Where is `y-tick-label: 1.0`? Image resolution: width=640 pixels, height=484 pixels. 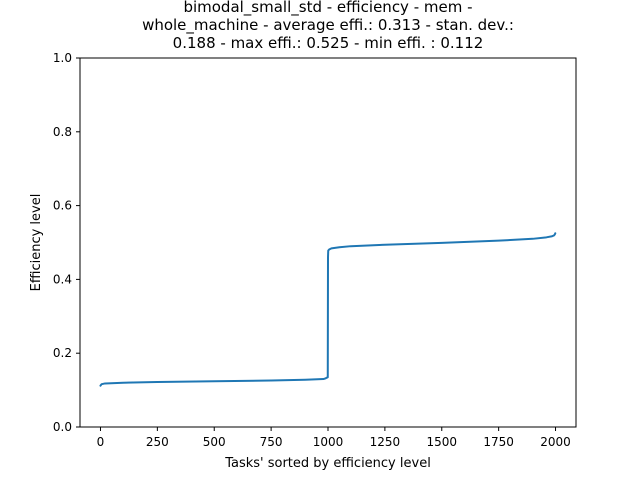 y-tick-label: 1.0 is located at coordinates (62, 58).